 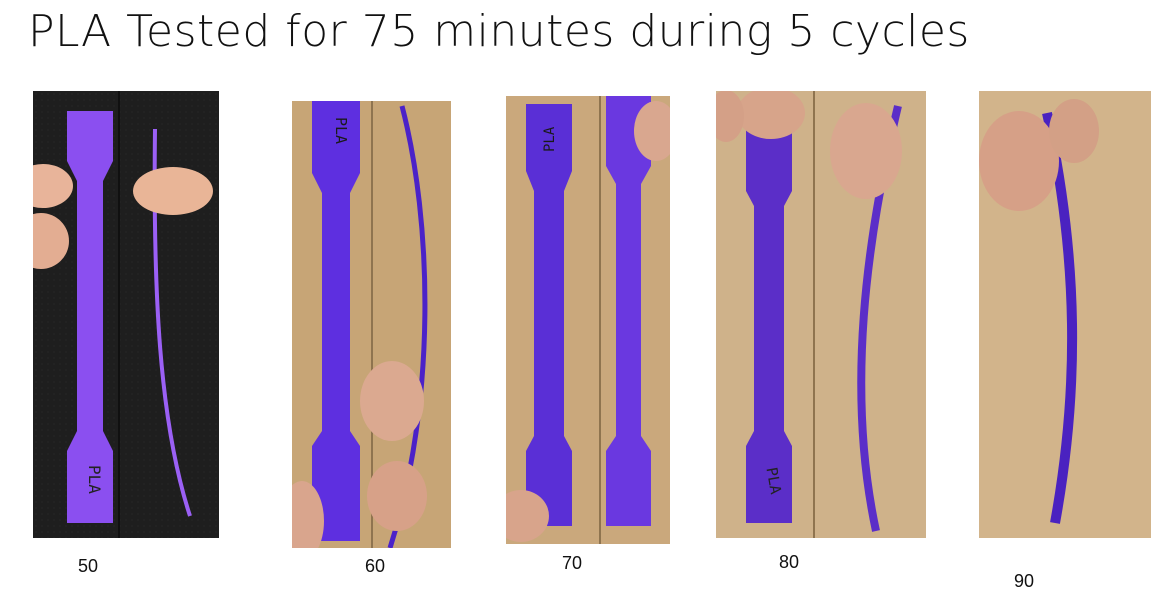 I want to click on photo-sample-60: PLA, so click(x=371, y=324).